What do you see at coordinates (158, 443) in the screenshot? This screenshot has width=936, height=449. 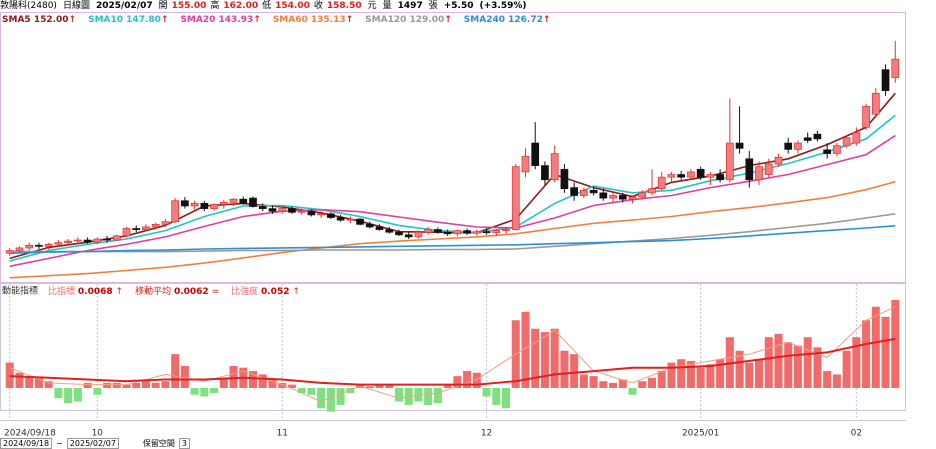 I see `space-label: 保留空間` at bounding box center [158, 443].